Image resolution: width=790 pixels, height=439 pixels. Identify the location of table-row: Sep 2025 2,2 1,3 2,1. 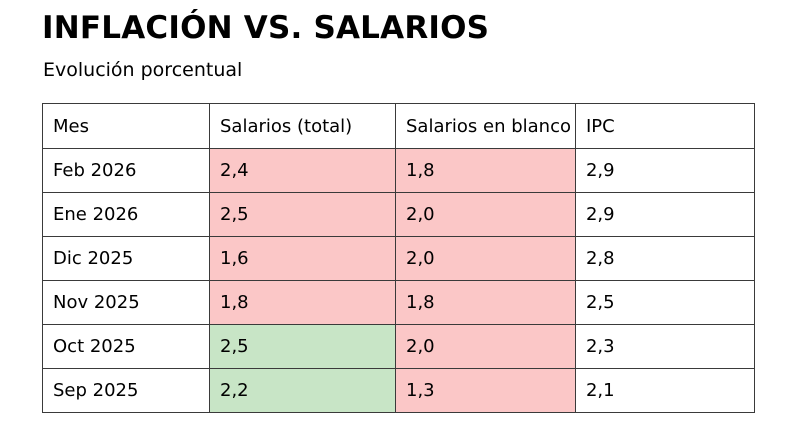
(398, 390).